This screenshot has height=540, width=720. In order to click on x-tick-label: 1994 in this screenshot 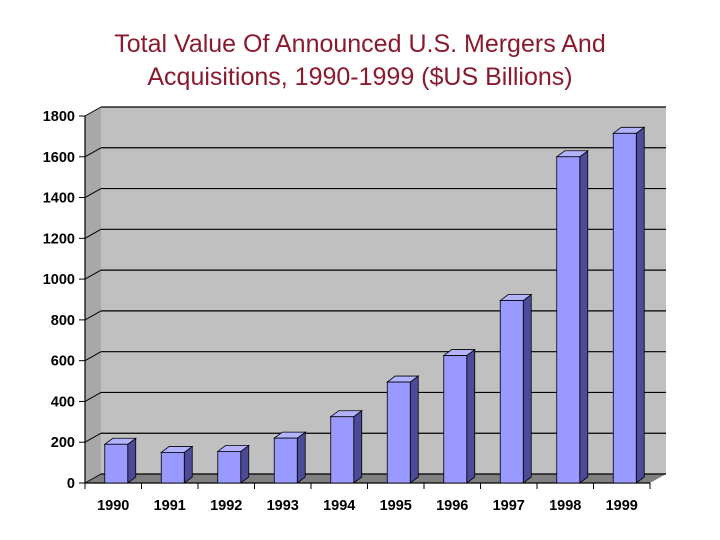, I will do `click(339, 506)`.